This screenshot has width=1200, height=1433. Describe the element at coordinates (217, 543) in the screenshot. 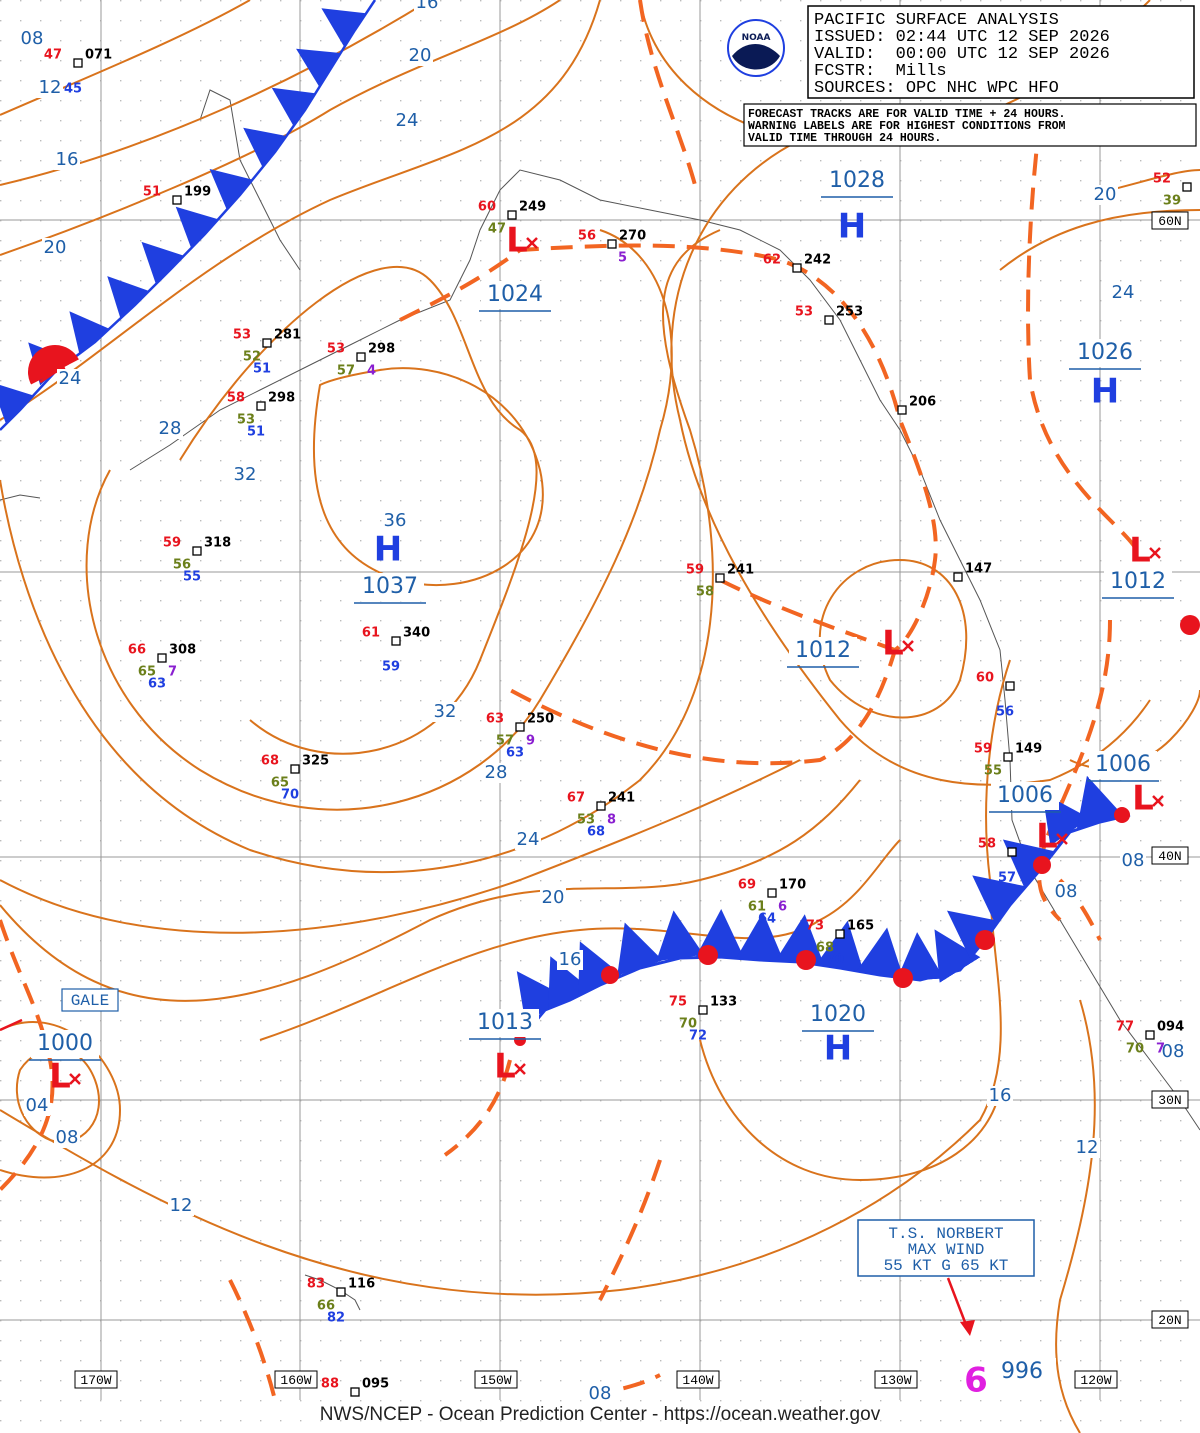

I see `station-p: 318` at that location.